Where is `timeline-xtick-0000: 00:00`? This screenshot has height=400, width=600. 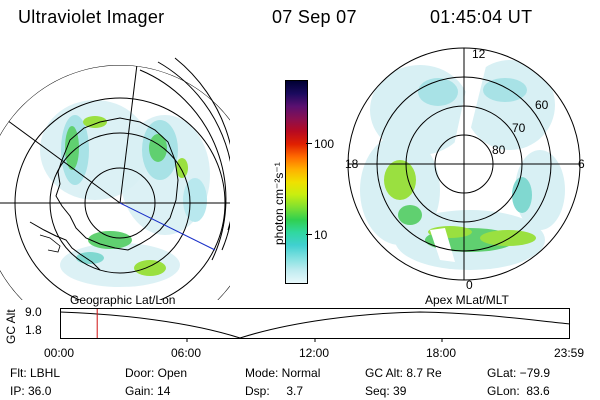
timeline-xtick-0000: 00:00 is located at coordinates (59, 353).